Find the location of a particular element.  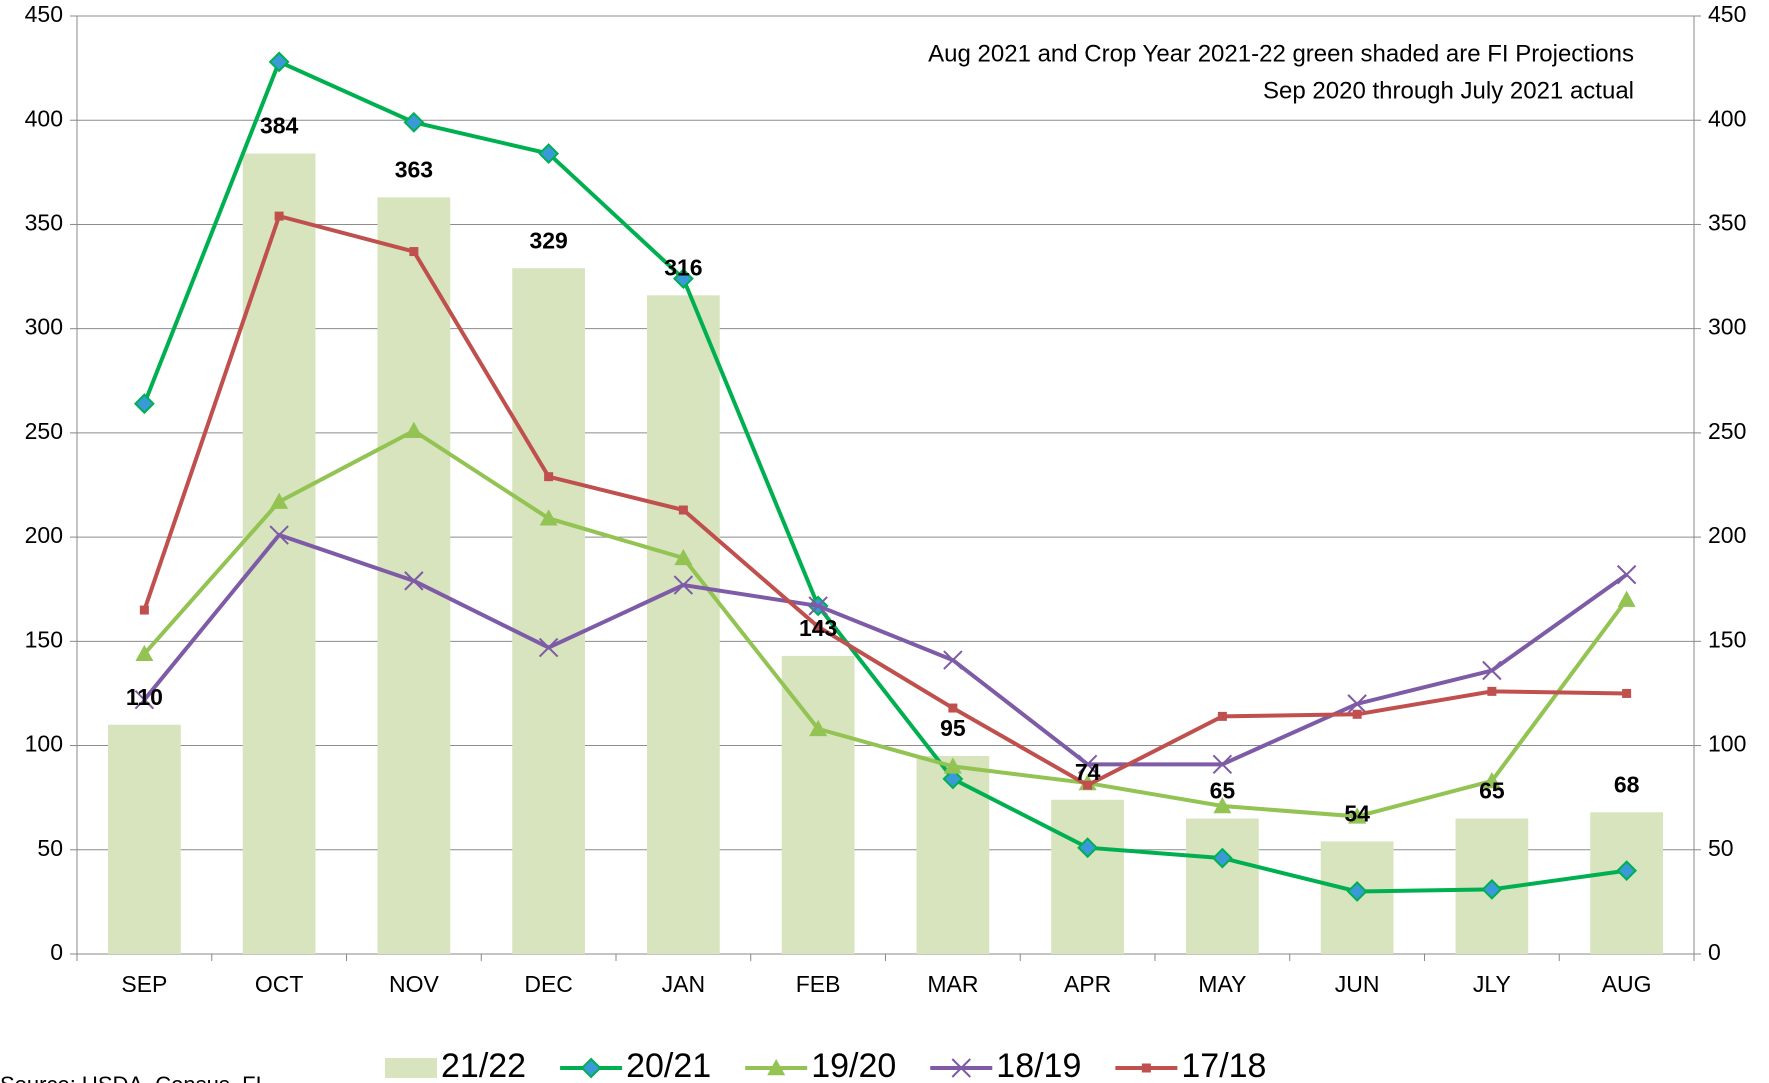

legend-item: 19/20 is located at coordinates (820, 1065).